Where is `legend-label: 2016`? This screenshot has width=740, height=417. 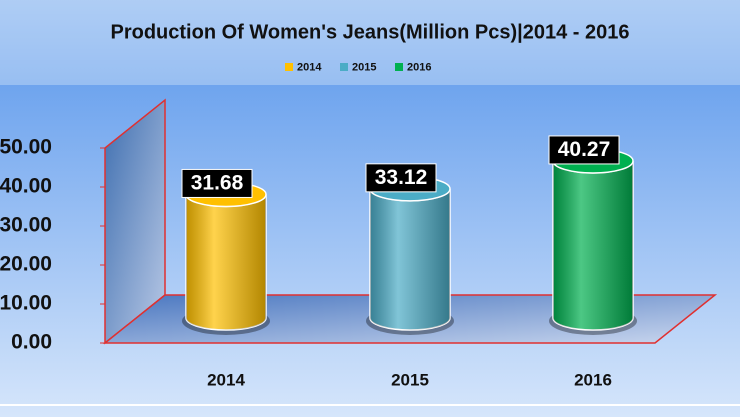 legend-label: 2016 is located at coordinates (419, 67).